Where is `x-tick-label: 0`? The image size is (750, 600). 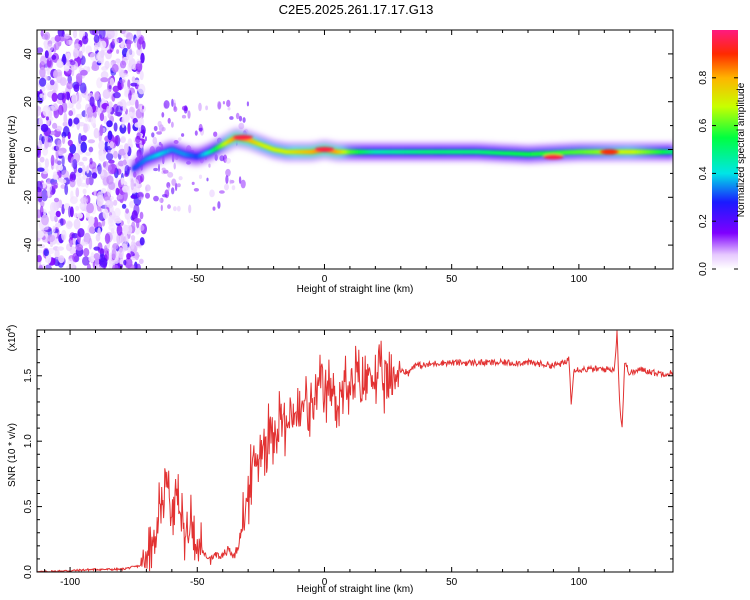 x-tick-label: 0 is located at coordinates (325, 279).